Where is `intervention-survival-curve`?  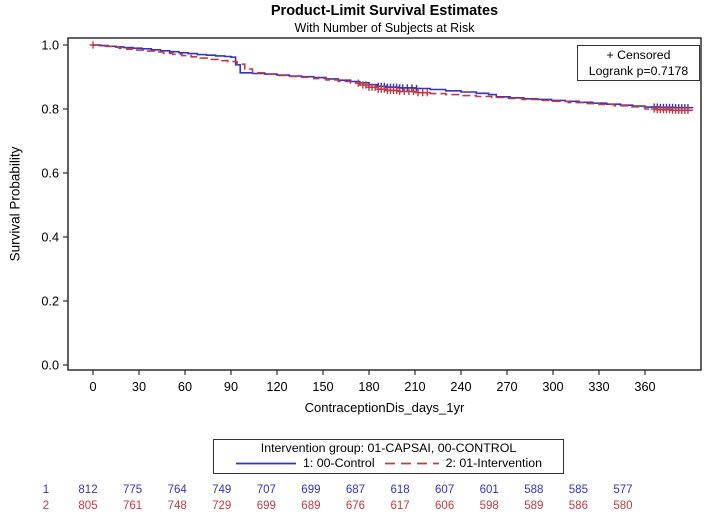
intervention-survival-curve is located at coordinates (393, 78).